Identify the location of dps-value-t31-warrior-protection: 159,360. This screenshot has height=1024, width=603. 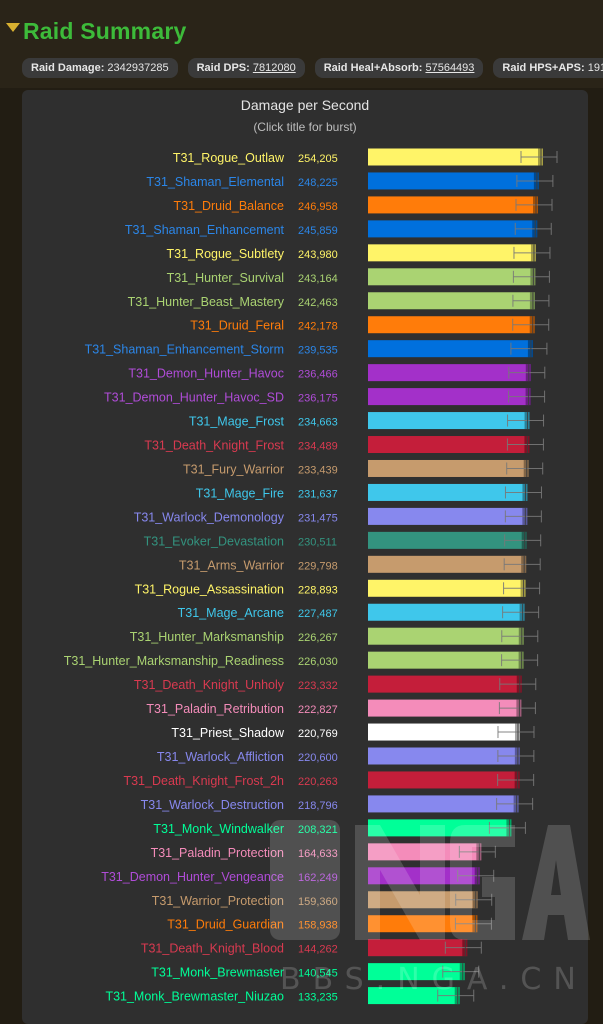
(318, 902).